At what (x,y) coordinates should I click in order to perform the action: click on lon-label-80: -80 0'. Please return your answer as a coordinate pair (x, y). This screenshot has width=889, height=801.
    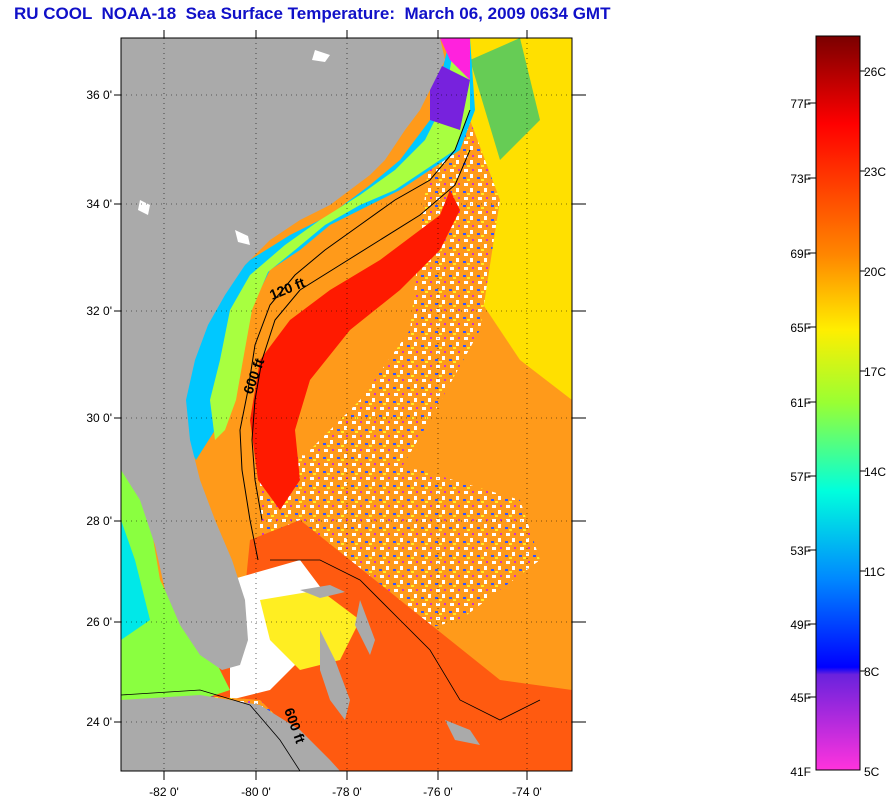
    Looking at the image, I should click on (256, 792).